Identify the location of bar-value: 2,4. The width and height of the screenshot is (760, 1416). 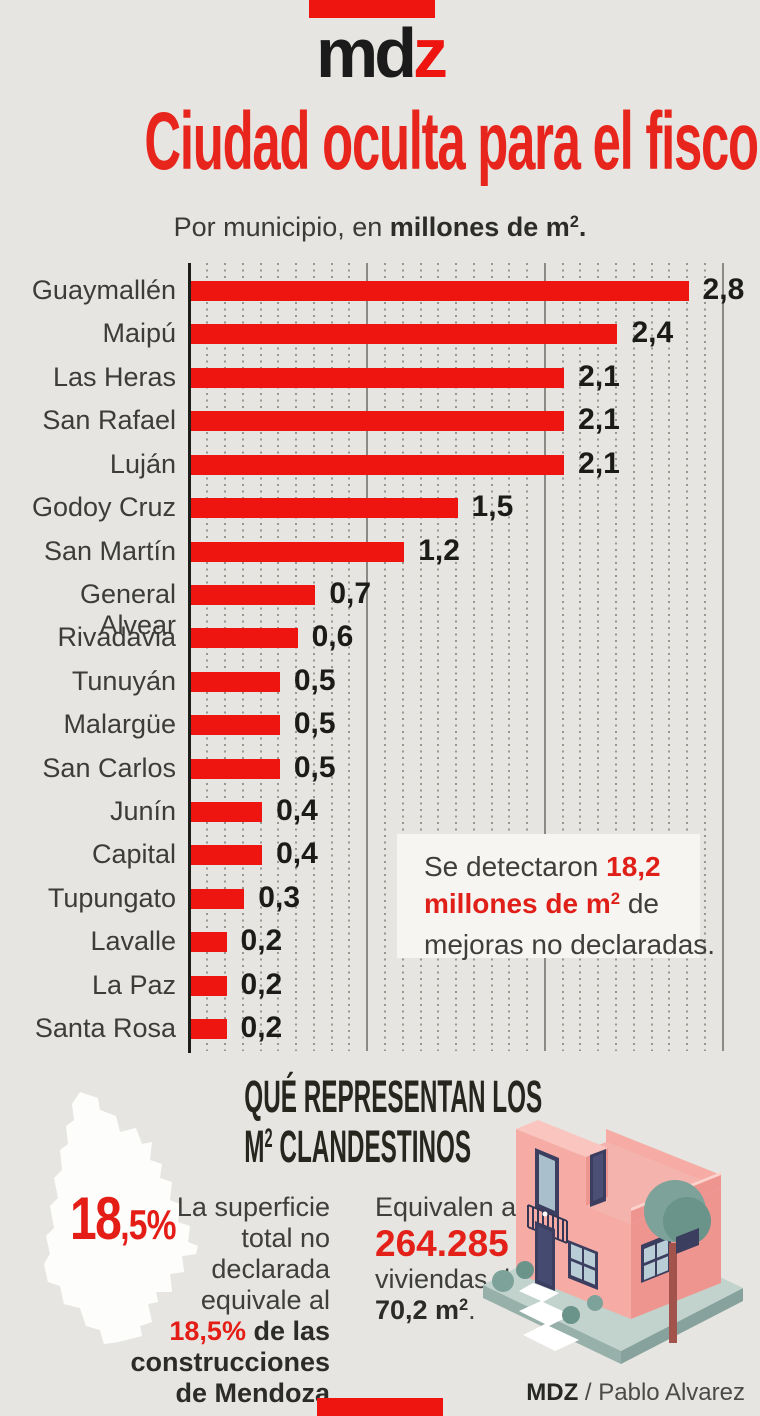
(652, 333).